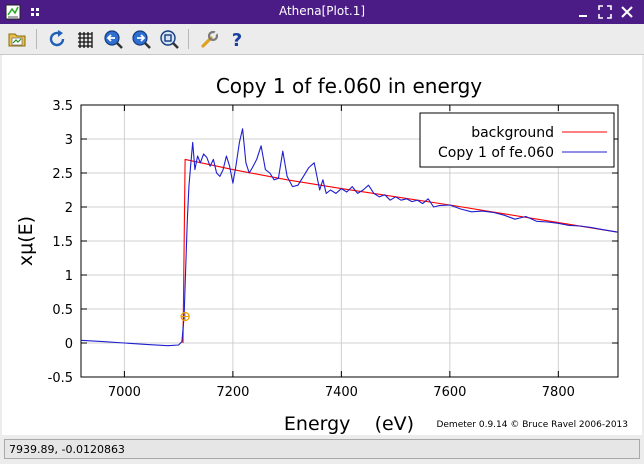  What do you see at coordinates (17, 39) in the screenshot?
I see `open-file-icon` at bounding box center [17, 39].